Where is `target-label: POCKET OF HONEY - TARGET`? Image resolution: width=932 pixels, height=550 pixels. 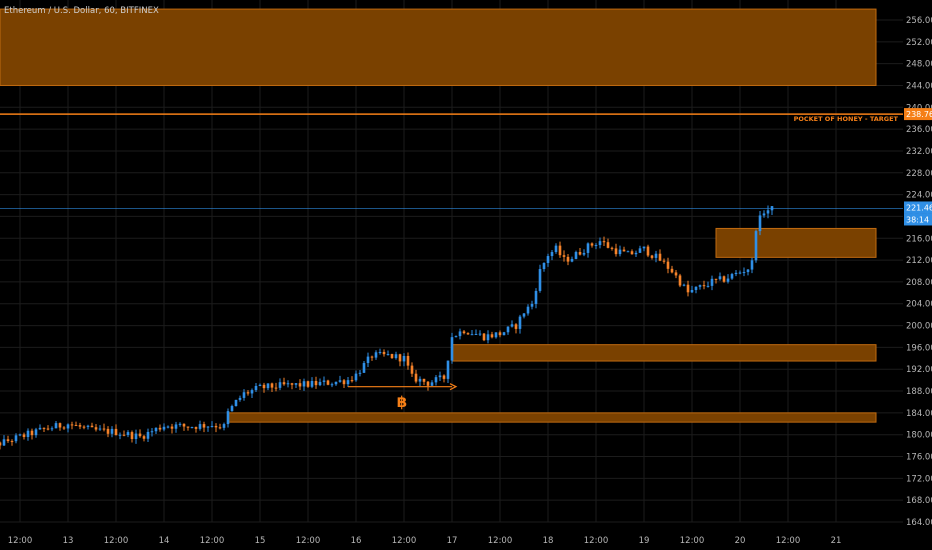
target-label: POCKET OF HONEY - TARGET is located at coordinates (846, 119).